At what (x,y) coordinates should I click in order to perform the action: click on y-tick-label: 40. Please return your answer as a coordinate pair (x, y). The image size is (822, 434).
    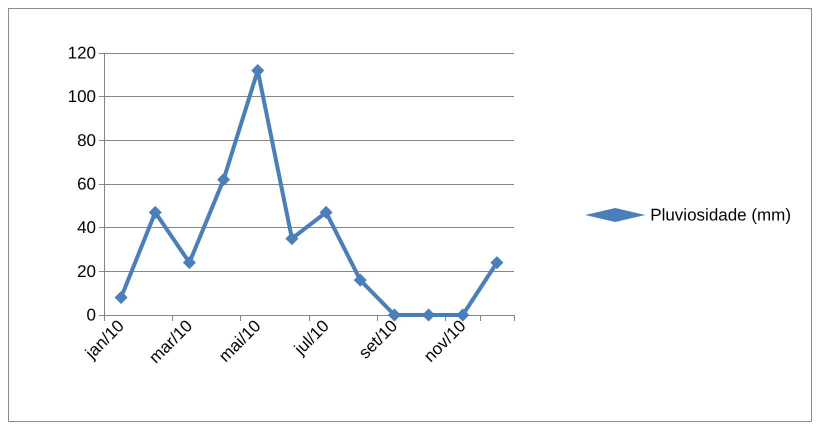
    Looking at the image, I should click on (86, 228).